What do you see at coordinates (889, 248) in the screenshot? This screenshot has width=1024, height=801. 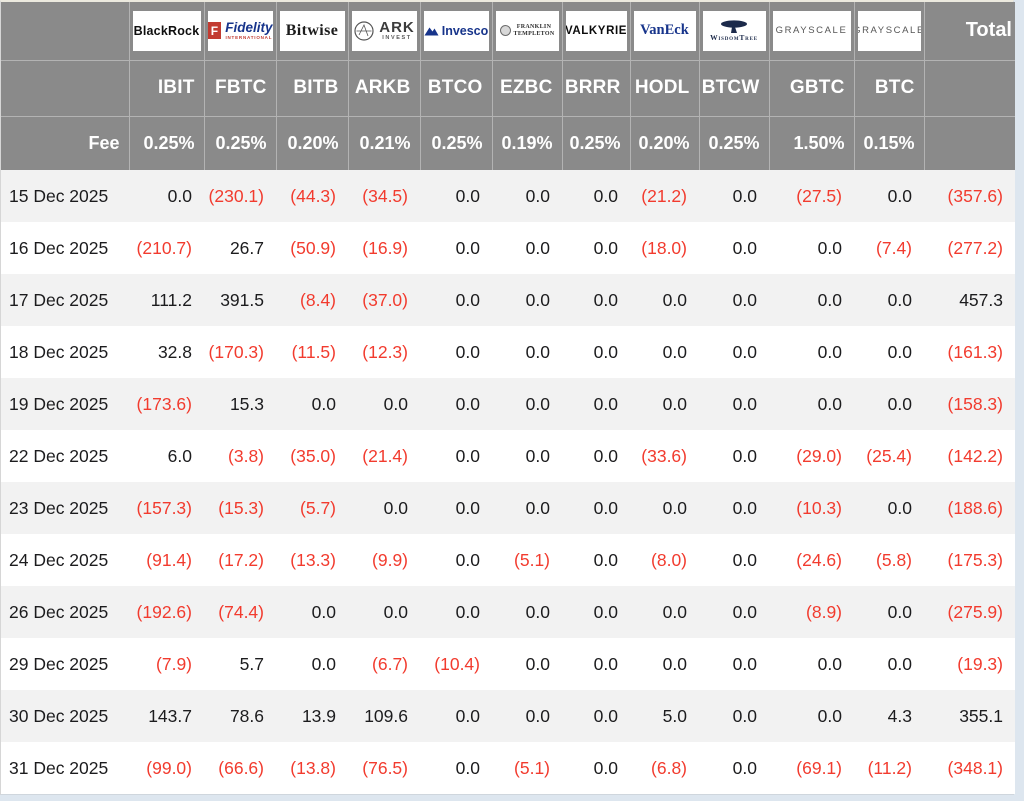 I see `flow-value: (7.4)` at bounding box center [889, 248].